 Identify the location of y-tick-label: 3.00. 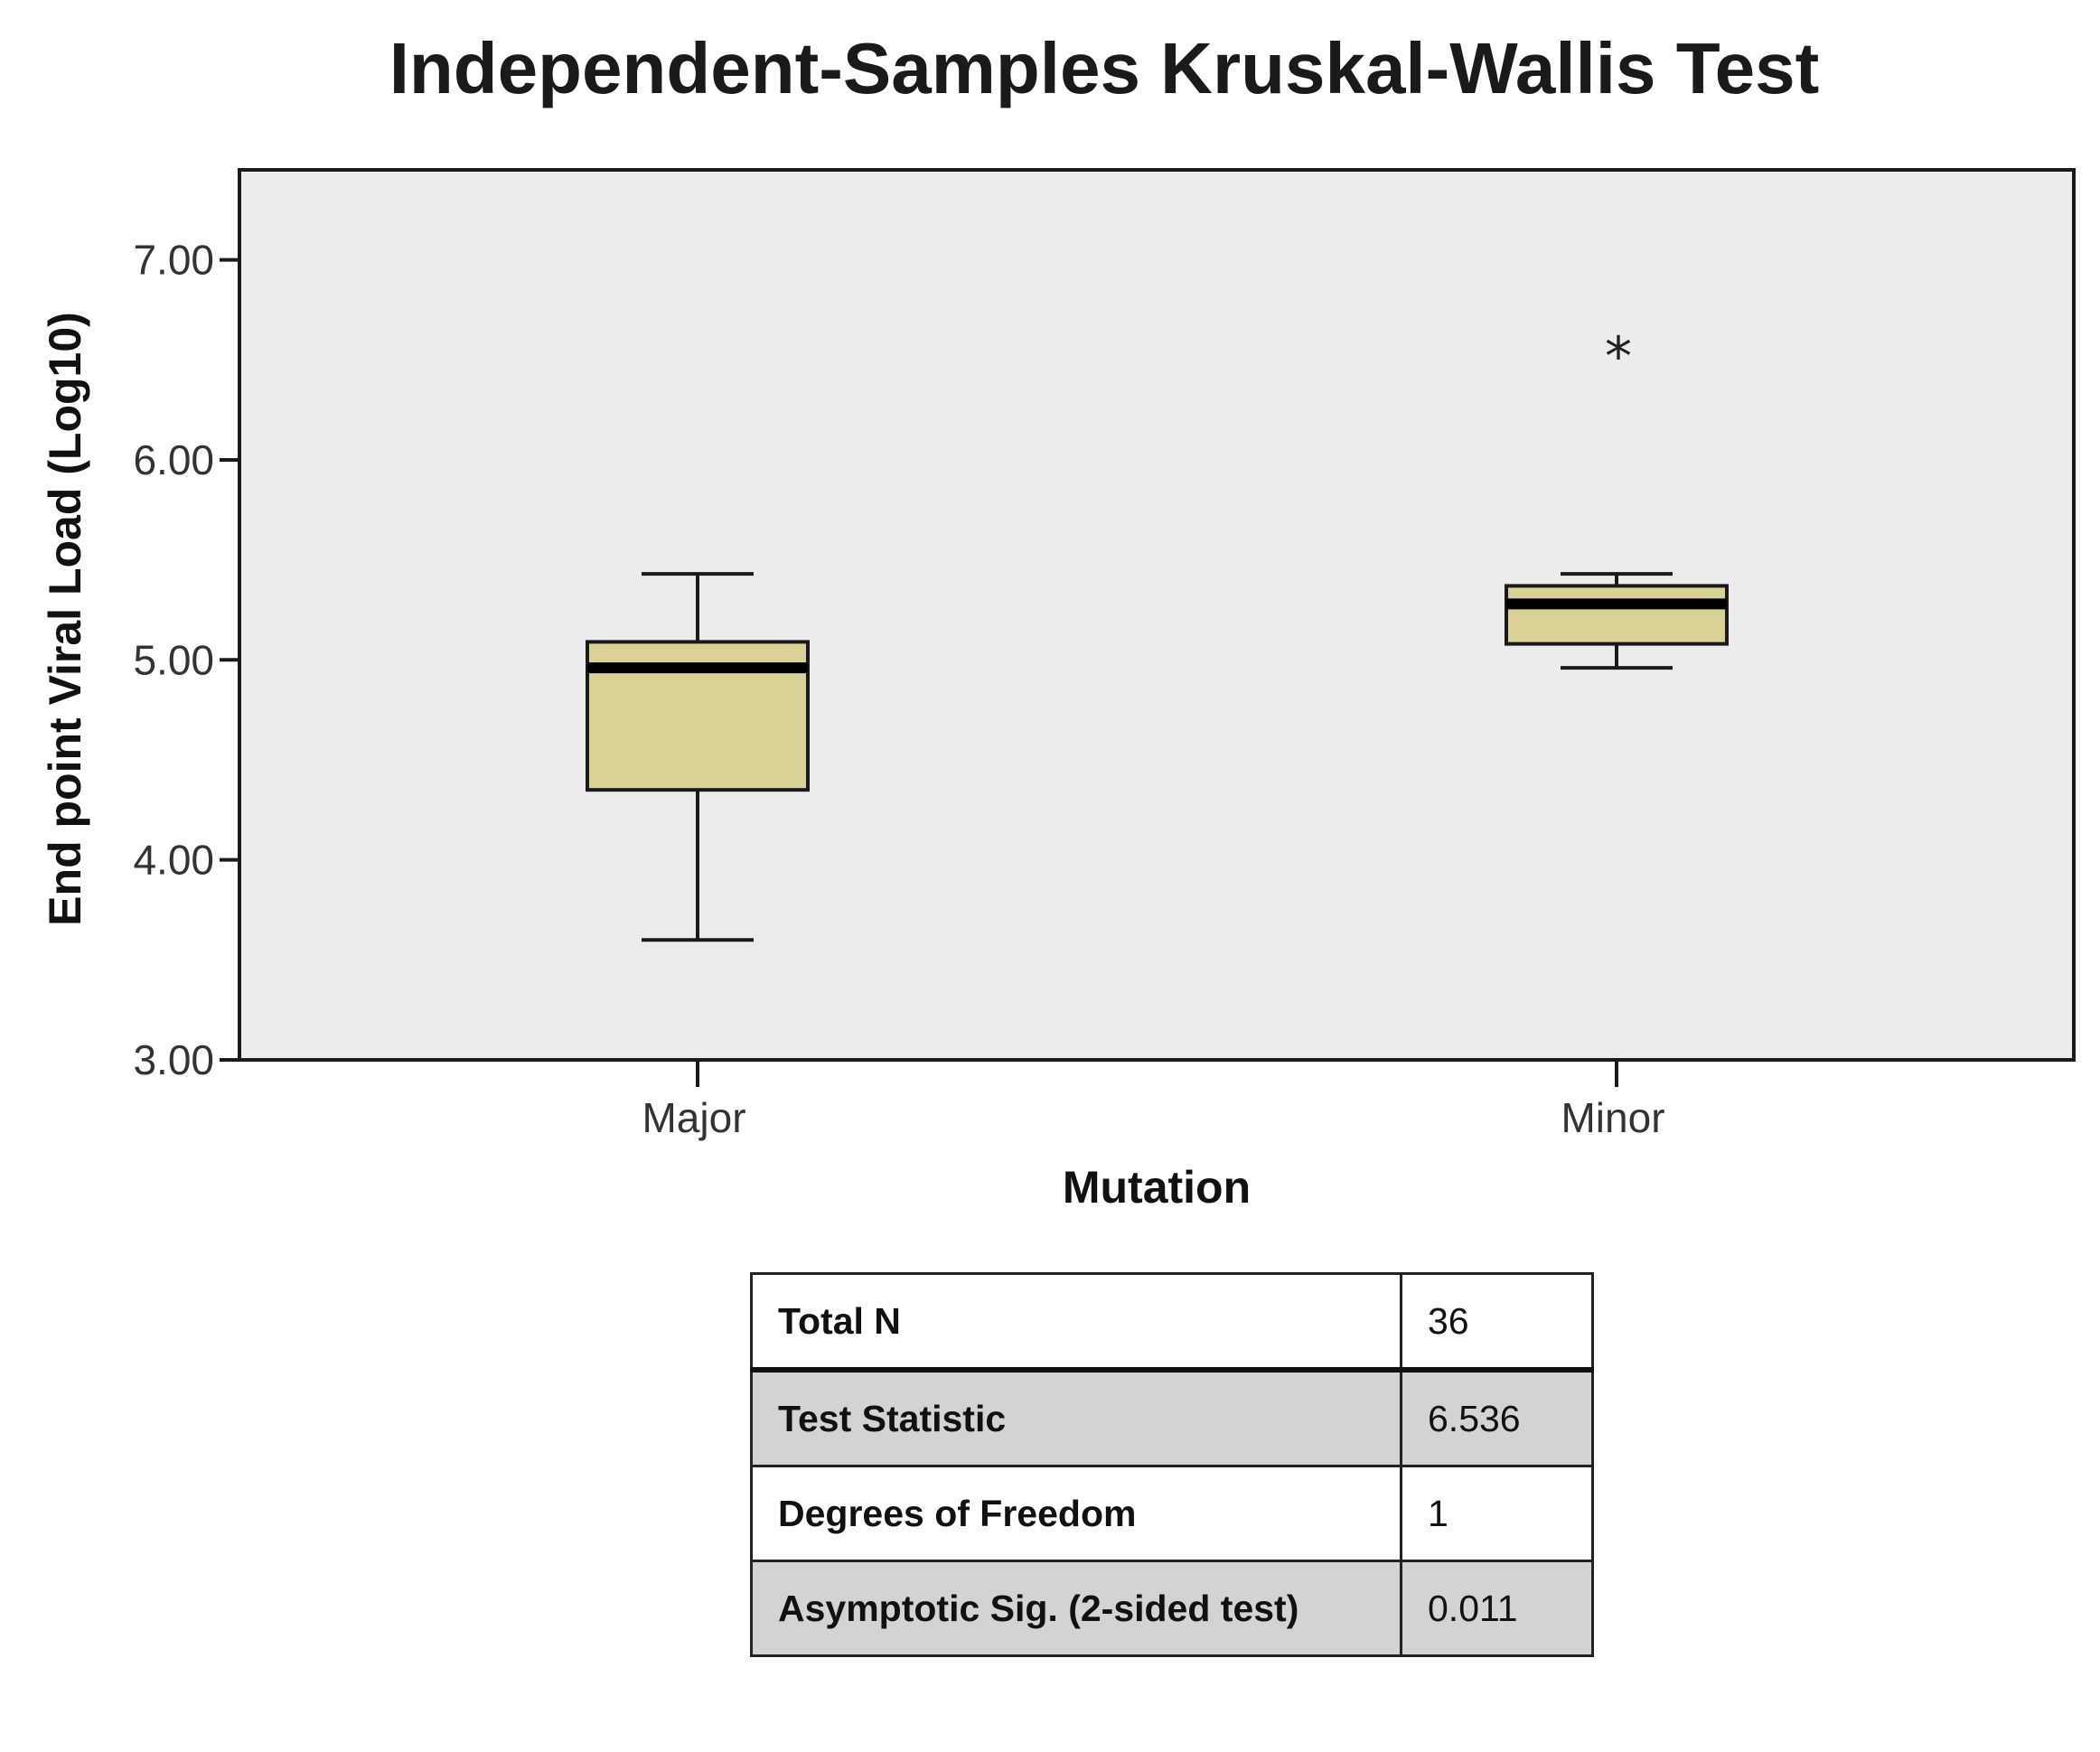
(173, 1060).